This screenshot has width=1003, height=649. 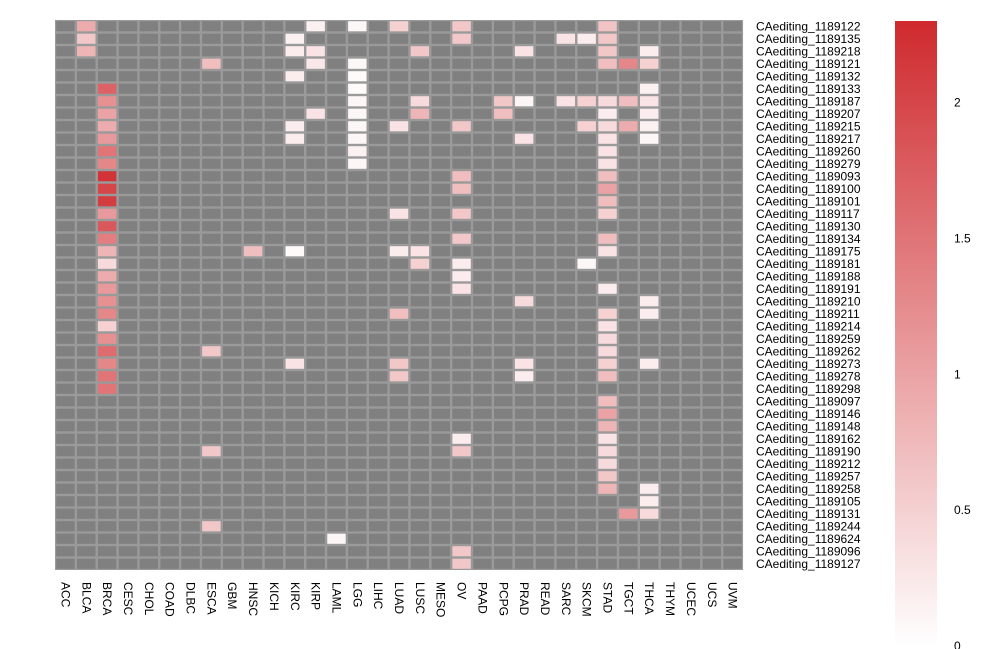 I want to click on row-label: CAediting_1189257, so click(x=808, y=476).